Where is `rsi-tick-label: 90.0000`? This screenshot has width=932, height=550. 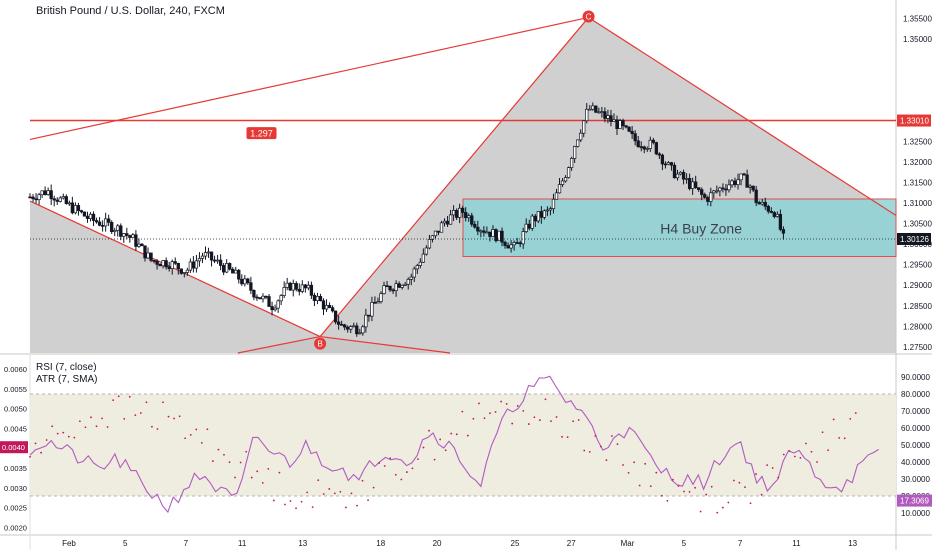 rsi-tick-label: 90.0000 is located at coordinates (915, 377).